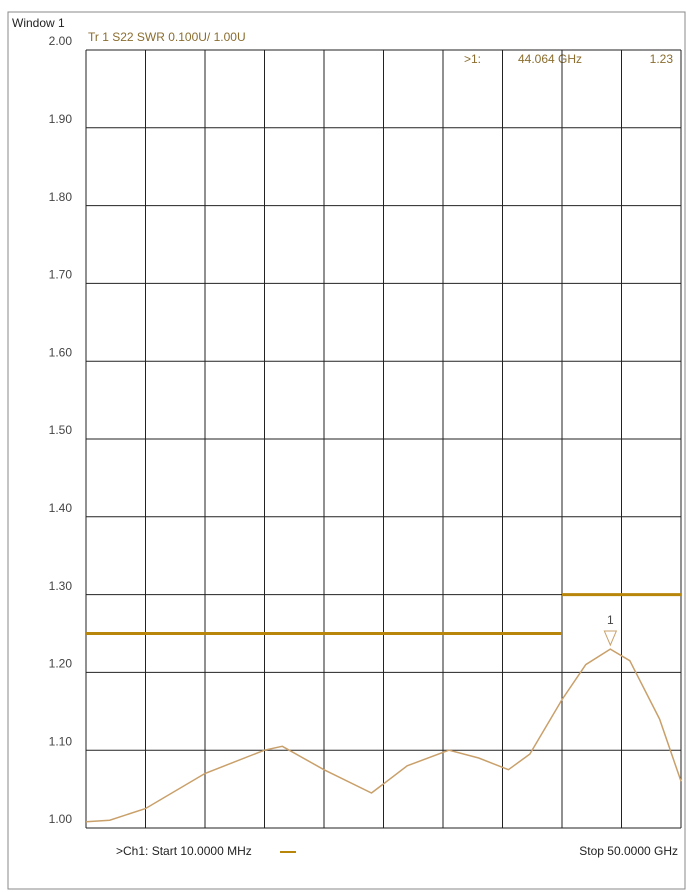 This screenshot has height=892, width=687. What do you see at coordinates (550, 59) in the screenshot?
I see `marker-x-label: 44.064 GHz` at bounding box center [550, 59].